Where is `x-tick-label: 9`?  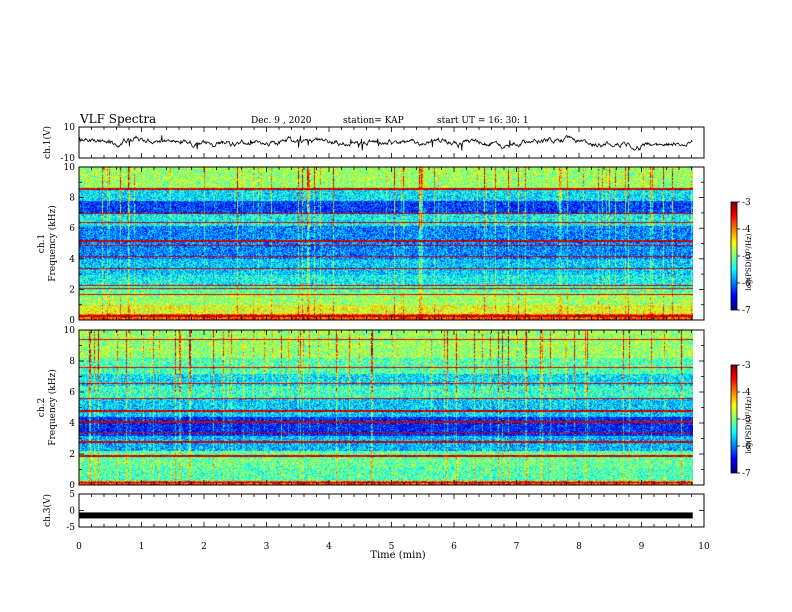
x-tick-label: 9 is located at coordinates (642, 547).